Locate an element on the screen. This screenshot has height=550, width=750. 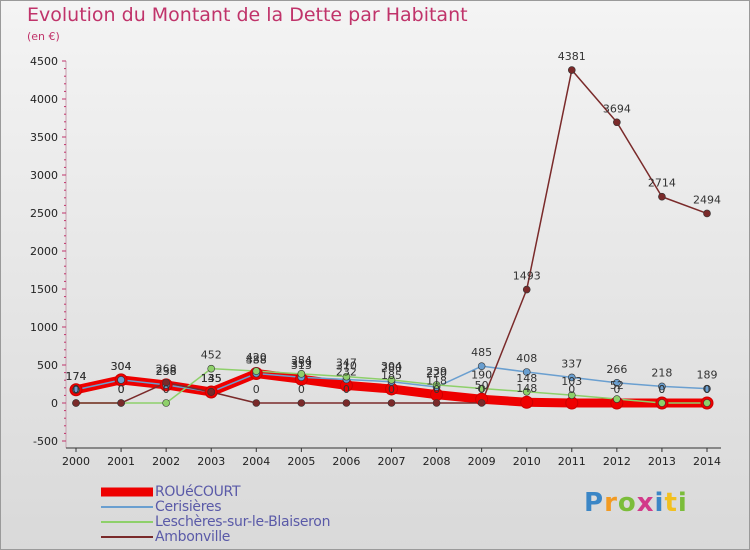
x-tick-label: 2013 is located at coordinates (662, 461).